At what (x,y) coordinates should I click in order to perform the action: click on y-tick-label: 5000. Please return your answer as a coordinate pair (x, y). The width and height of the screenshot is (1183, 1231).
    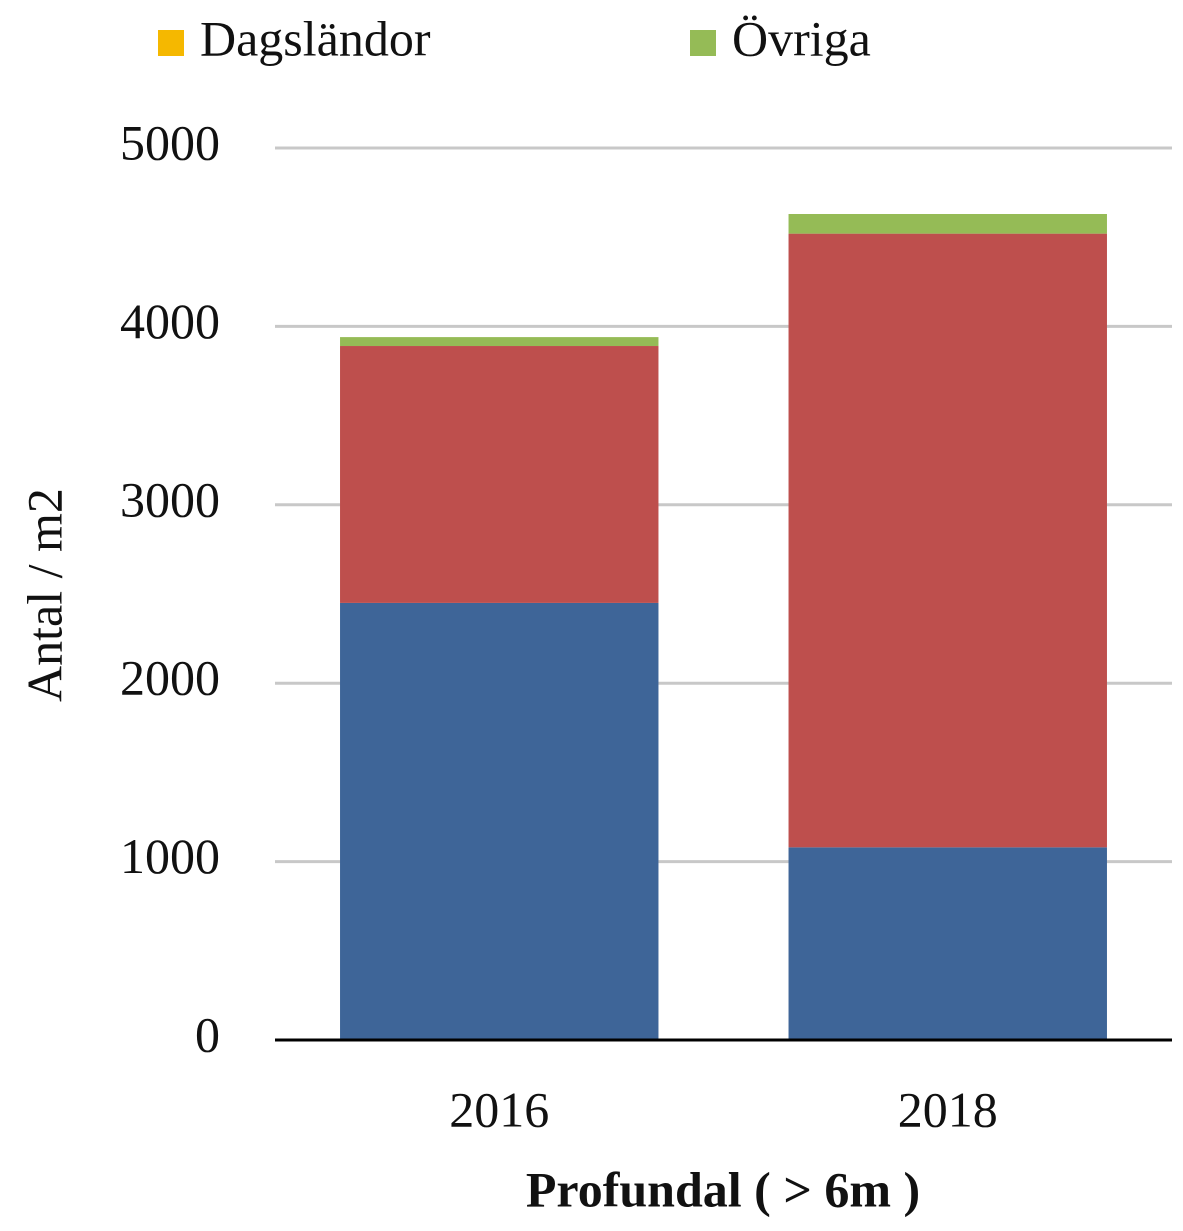
    Looking at the image, I should click on (170, 142).